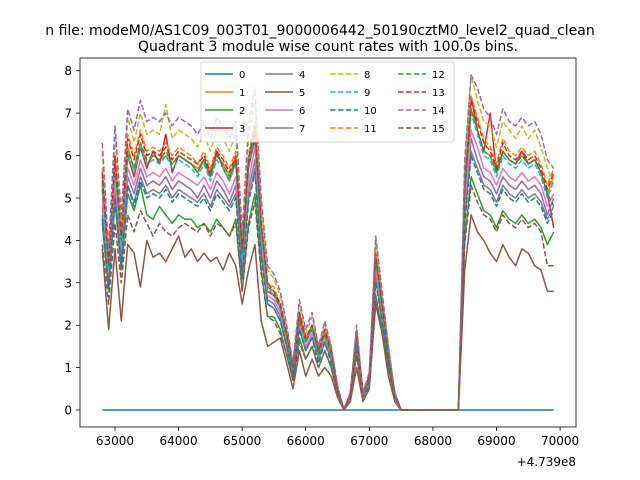 The image size is (640, 480). Describe the element at coordinates (68, 411) in the screenshot. I see `y-tick-label: 0` at that location.